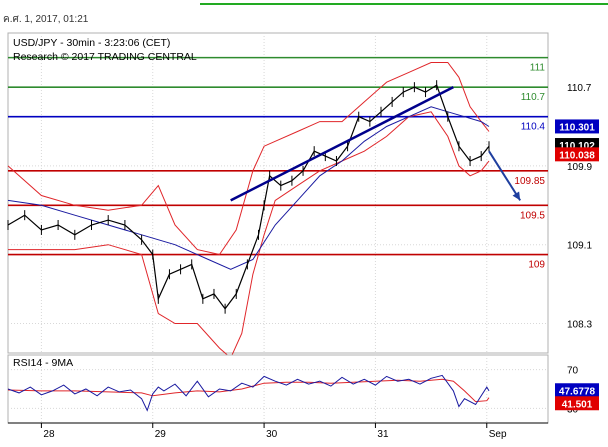 This screenshot has height=447, width=608. What do you see at coordinates (579, 246) in the screenshot?
I see `y-tick-label: 109.1` at bounding box center [579, 246].